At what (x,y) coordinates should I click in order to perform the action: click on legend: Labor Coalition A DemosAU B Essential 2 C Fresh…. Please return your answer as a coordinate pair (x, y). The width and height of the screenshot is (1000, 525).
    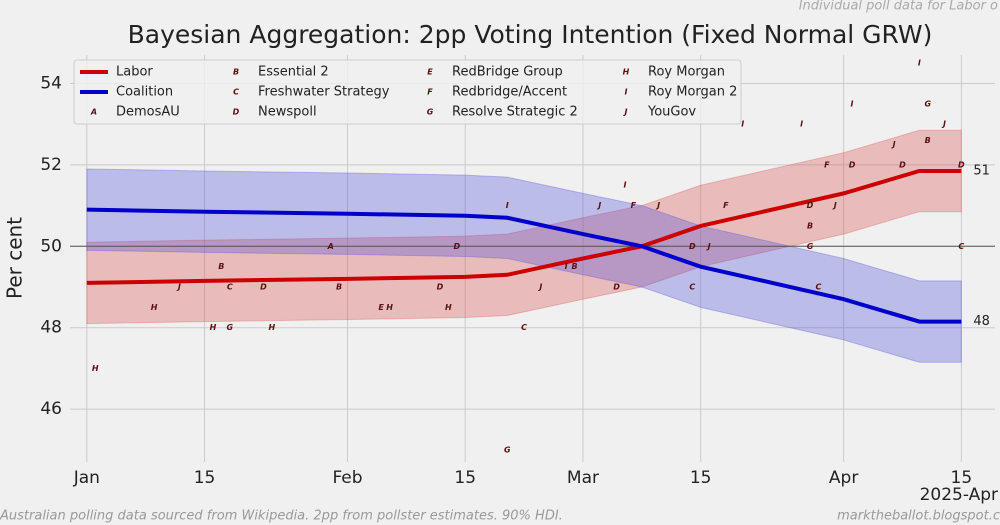
    Looking at the image, I should click on (407, 92).